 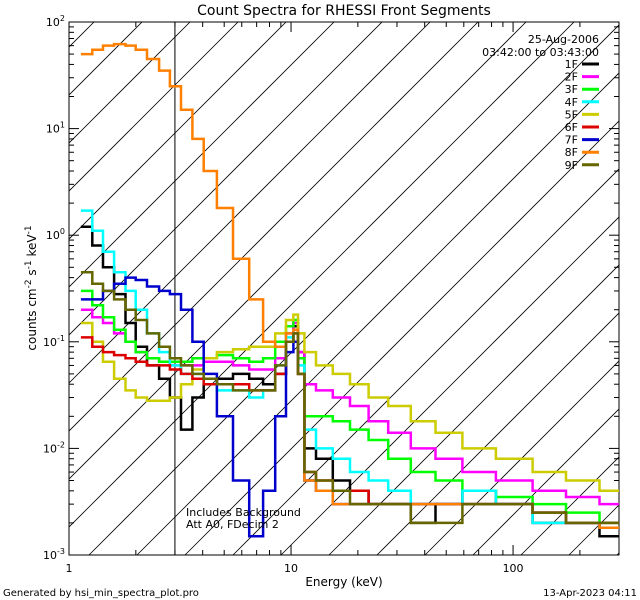 I want to click on y-tick-label: 10⁻³, so click(x=54, y=554).